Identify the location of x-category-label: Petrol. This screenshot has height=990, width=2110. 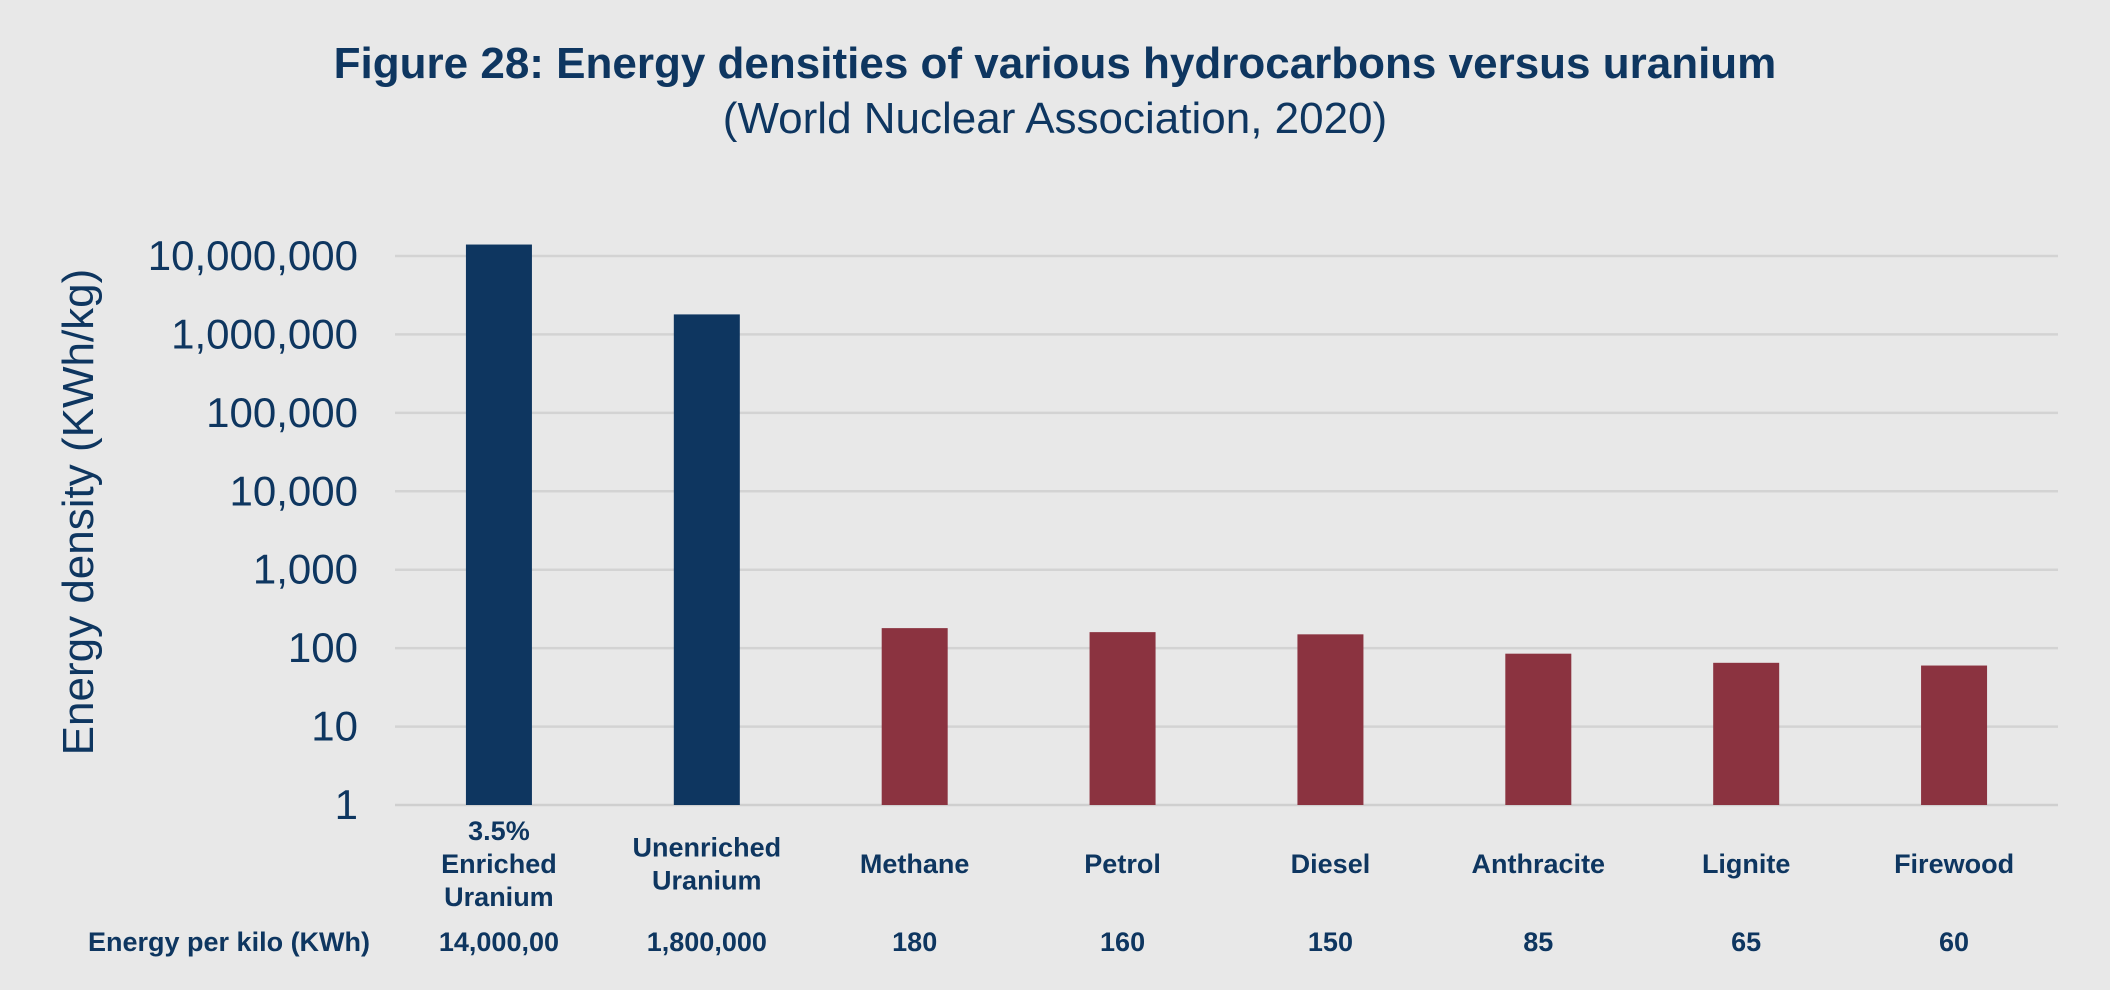
(1122, 864).